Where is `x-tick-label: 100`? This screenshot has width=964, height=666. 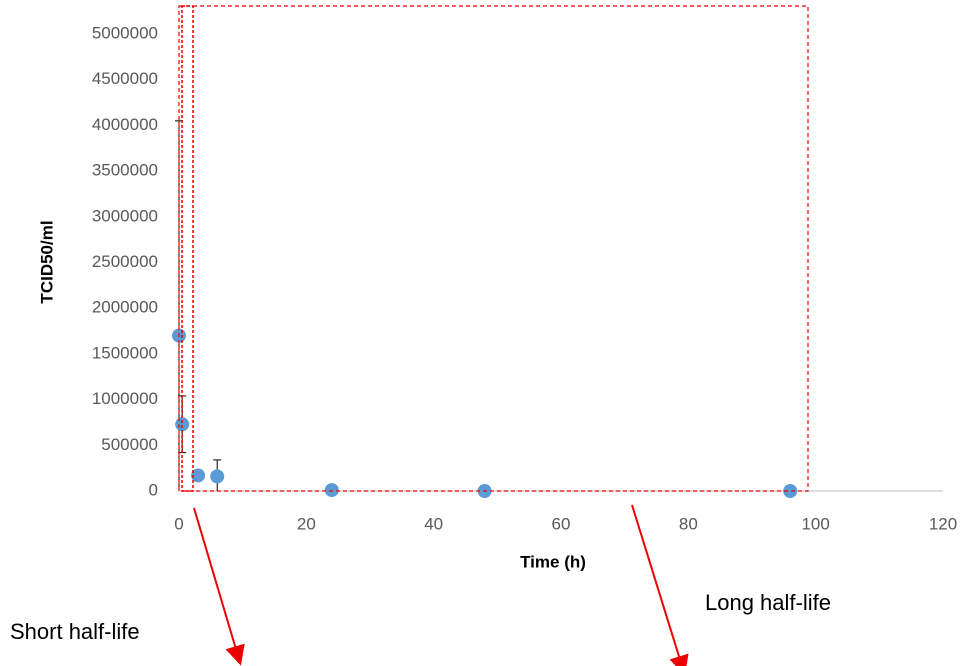 x-tick-label: 100 is located at coordinates (815, 523).